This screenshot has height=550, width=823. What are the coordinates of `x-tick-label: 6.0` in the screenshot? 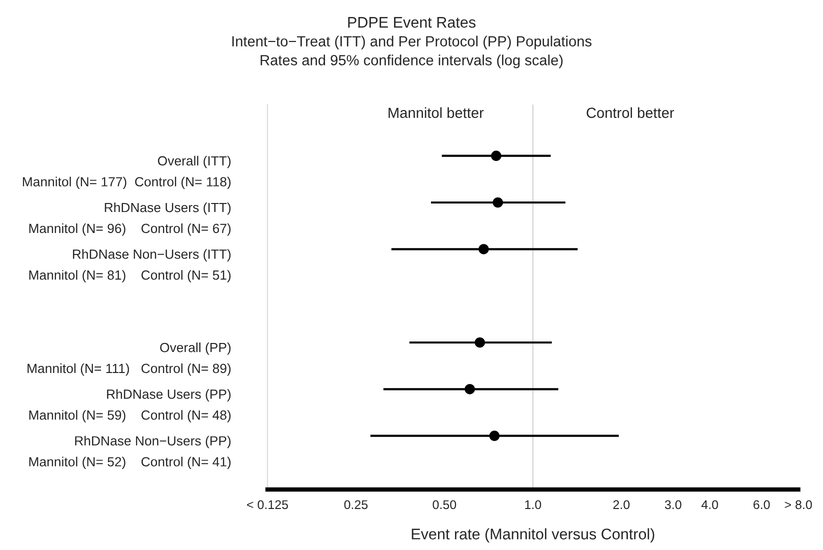 It's located at (762, 505).